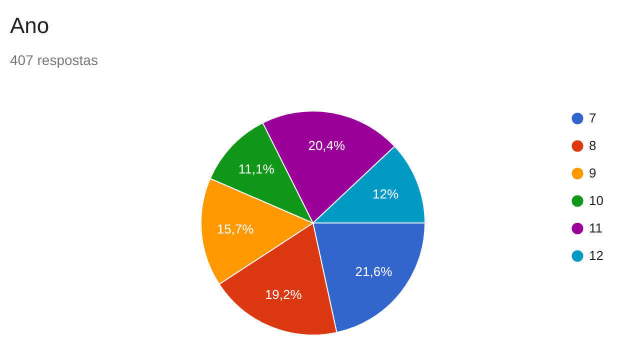 This screenshot has width=633, height=357. I want to click on legend-label: 8, so click(592, 145).